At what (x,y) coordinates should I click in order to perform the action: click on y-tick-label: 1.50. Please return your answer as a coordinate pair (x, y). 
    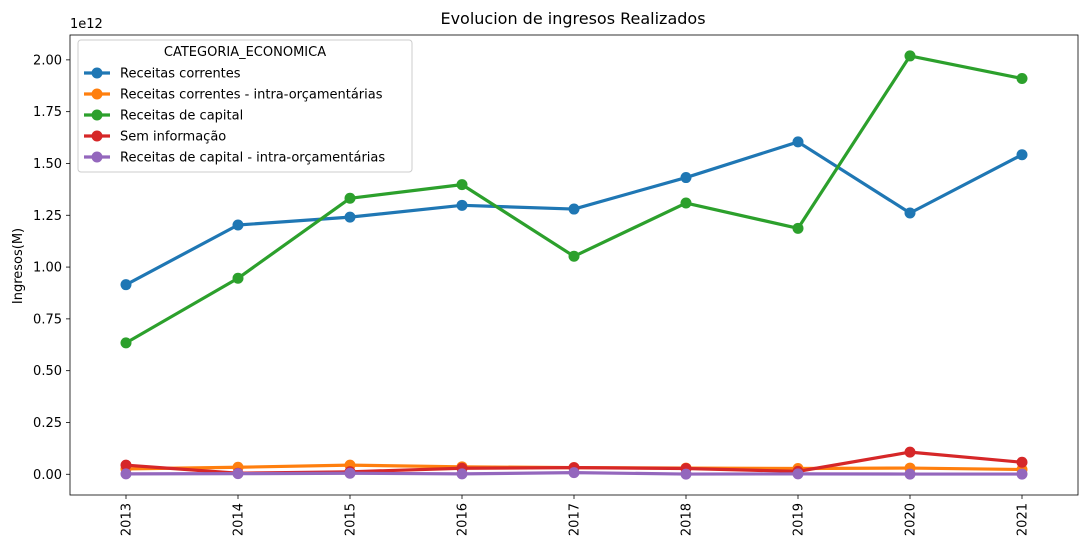
    Looking at the image, I should click on (47, 164).